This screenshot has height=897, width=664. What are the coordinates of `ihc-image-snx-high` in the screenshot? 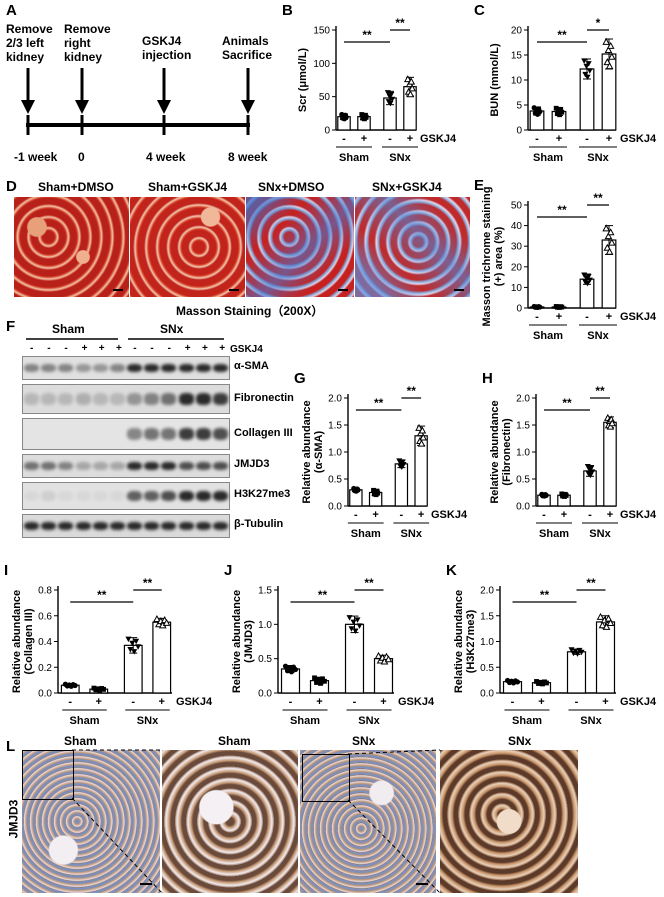 It's located at (509, 821).